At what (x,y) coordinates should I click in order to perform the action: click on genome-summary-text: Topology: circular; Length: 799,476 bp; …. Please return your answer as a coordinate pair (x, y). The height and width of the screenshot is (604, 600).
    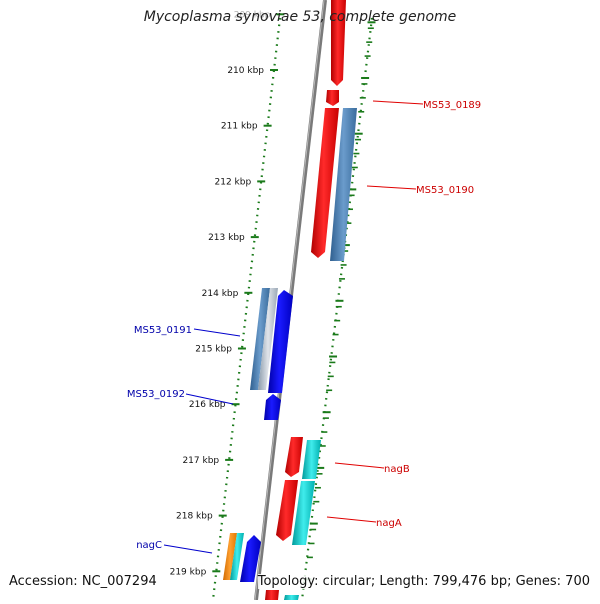
    Looking at the image, I should click on (423, 581).